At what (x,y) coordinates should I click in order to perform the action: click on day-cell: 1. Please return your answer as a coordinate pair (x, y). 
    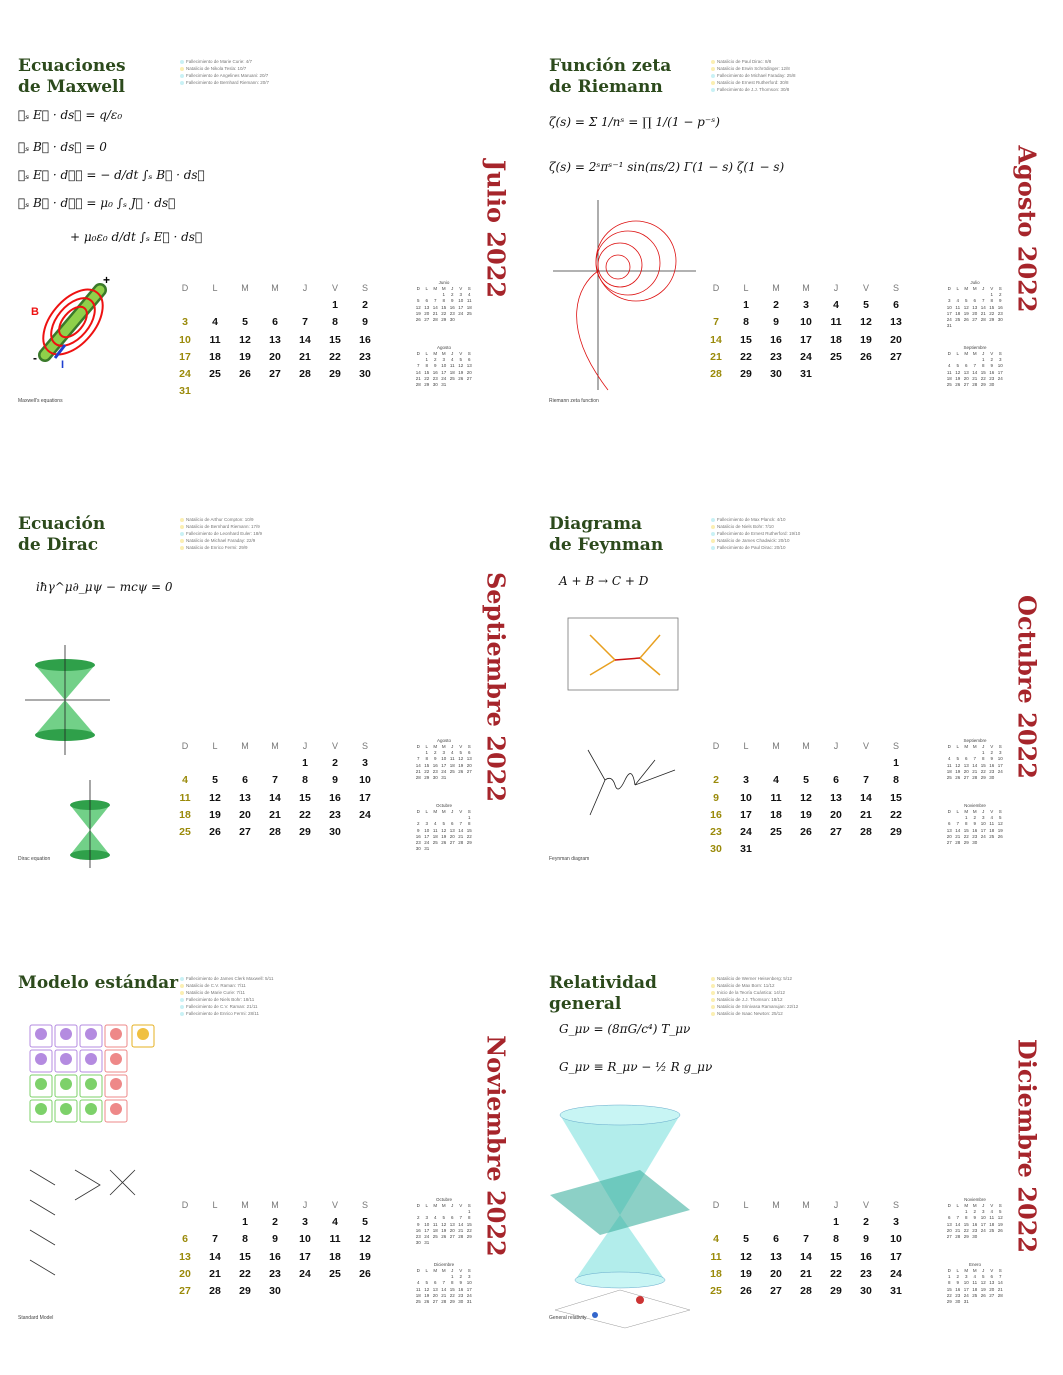
    Looking at the image, I should click on (746, 305).